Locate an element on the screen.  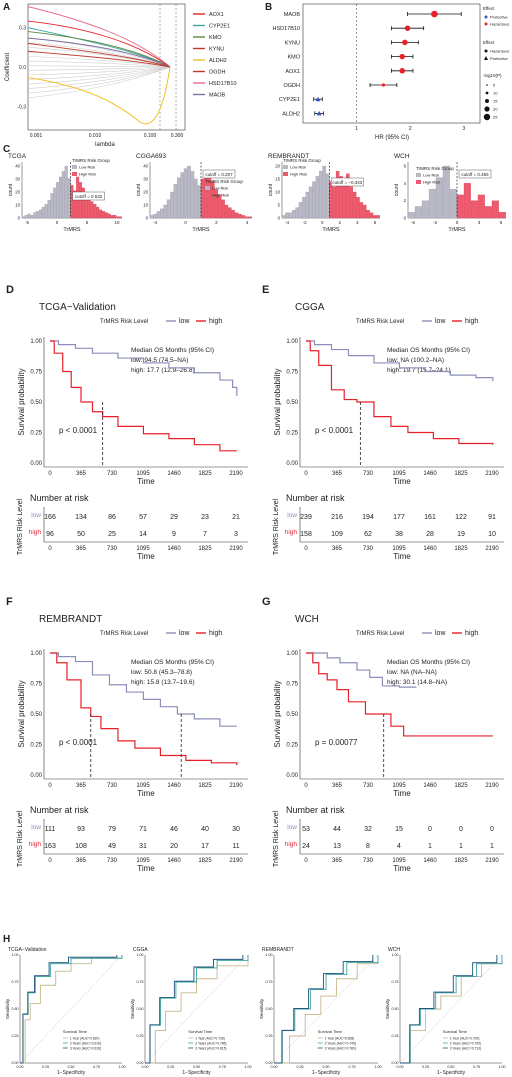
legend-gene-CYP2E1: CYP2E1 is located at coordinates (219, 27).